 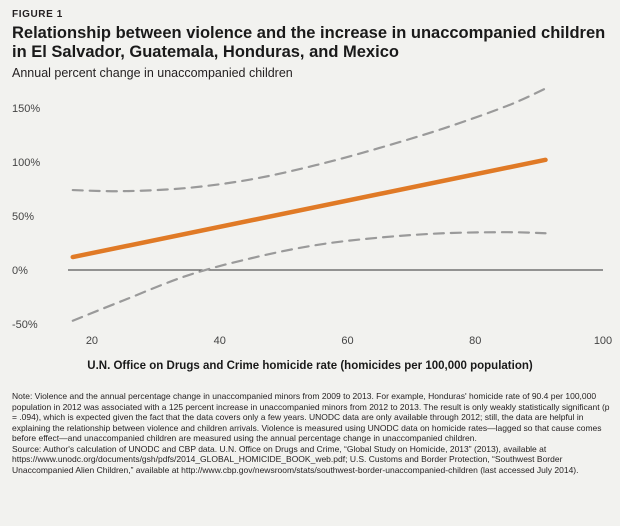 What do you see at coordinates (347, 341) in the screenshot?
I see `x-tick-label: 60` at bounding box center [347, 341].